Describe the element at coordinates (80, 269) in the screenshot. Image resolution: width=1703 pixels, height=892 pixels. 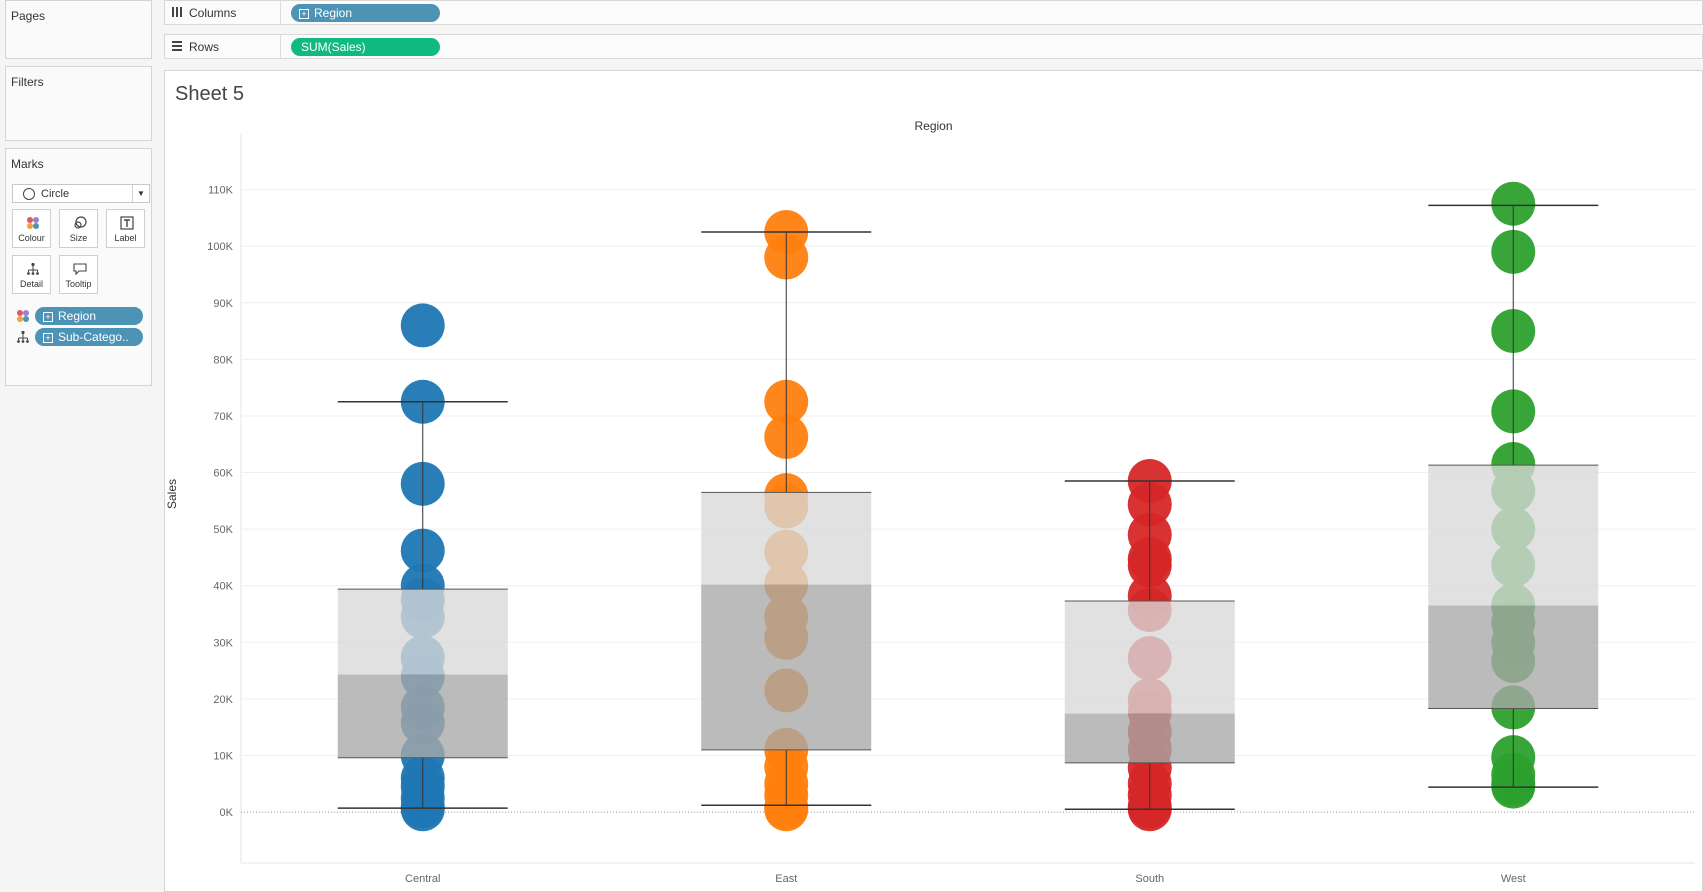
I see `tooltip-icon` at that location.